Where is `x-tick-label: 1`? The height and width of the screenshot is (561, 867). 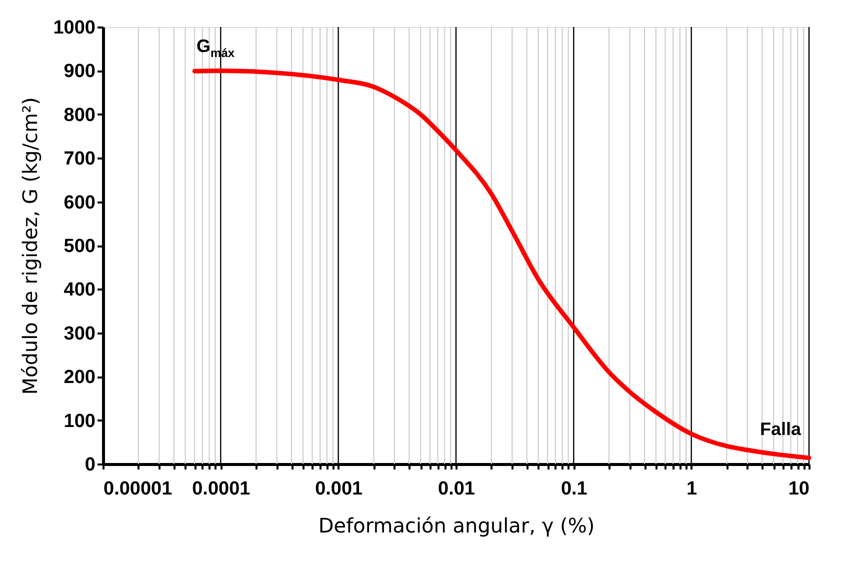
x-tick-label: 1 is located at coordinates (692, 489).